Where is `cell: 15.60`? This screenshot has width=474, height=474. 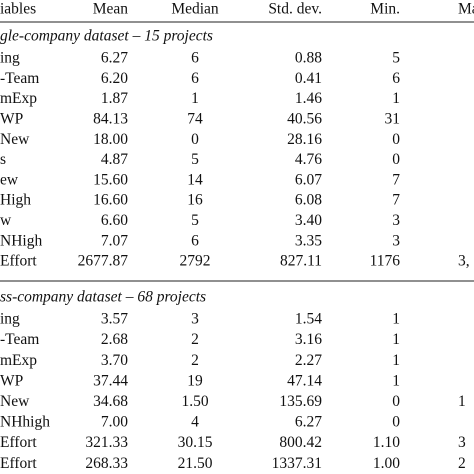
cell: 15.60 is located at coordinates (110, 179).